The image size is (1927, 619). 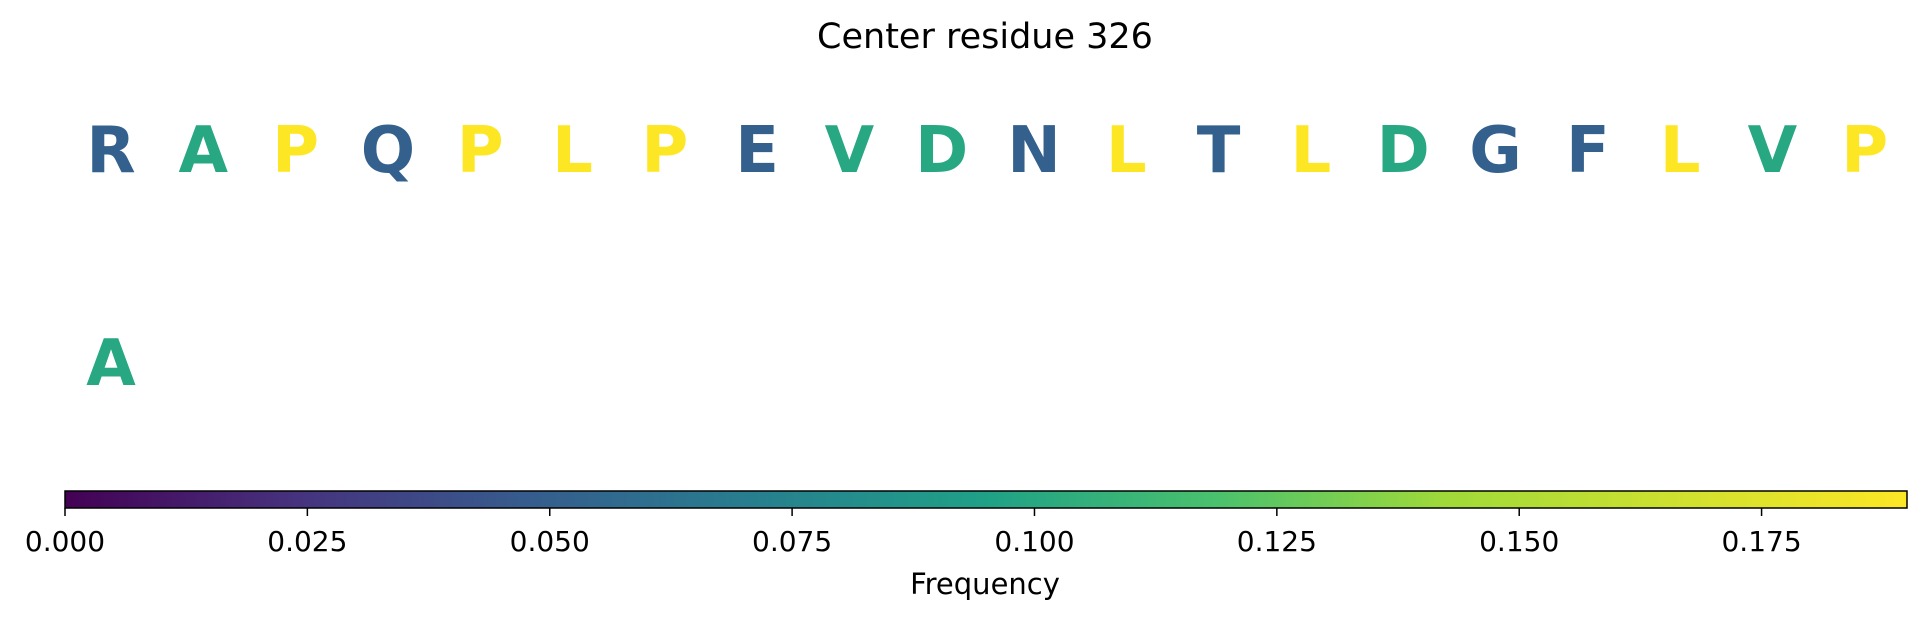 I want to click on residue-letter: T, so click(x=1219, y=151).